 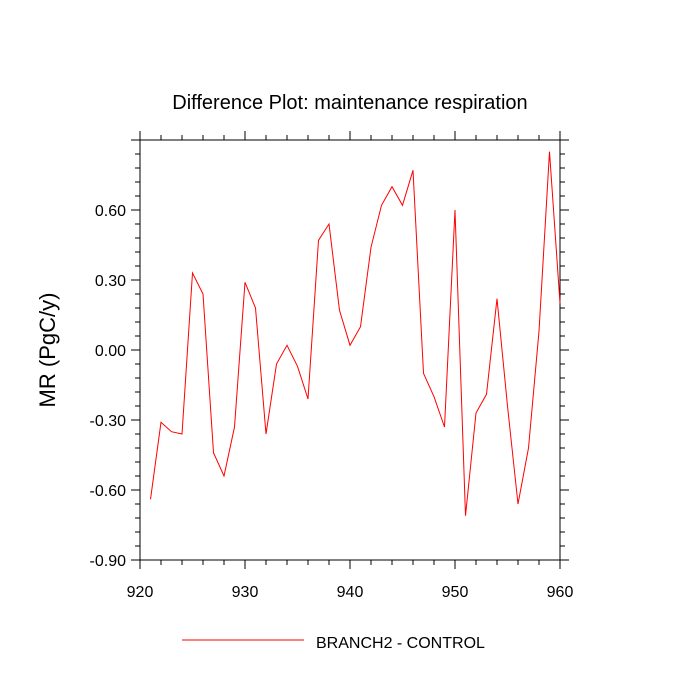 I want to click on x-tick-label: 930, so click(x=245, y=592).